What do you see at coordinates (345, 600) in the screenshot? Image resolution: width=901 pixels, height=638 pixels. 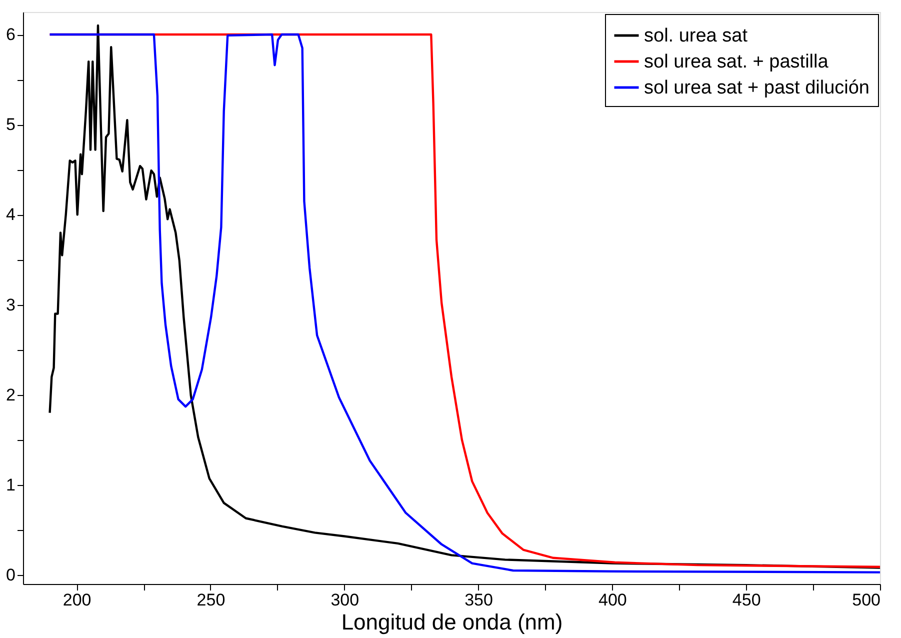 I see `x-tick-label: 300` at bounding box center [345, 600].